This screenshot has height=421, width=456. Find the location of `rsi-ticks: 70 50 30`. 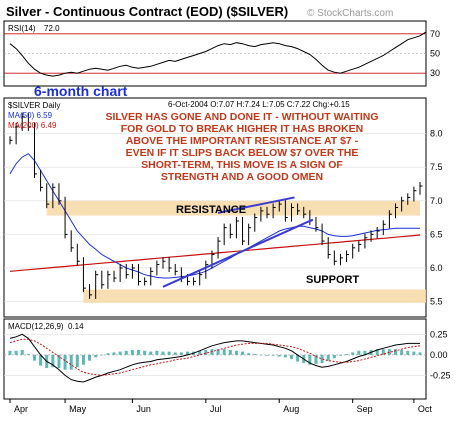

rsi-ticks: 70 50 30 is located at coordinates (435, 53).